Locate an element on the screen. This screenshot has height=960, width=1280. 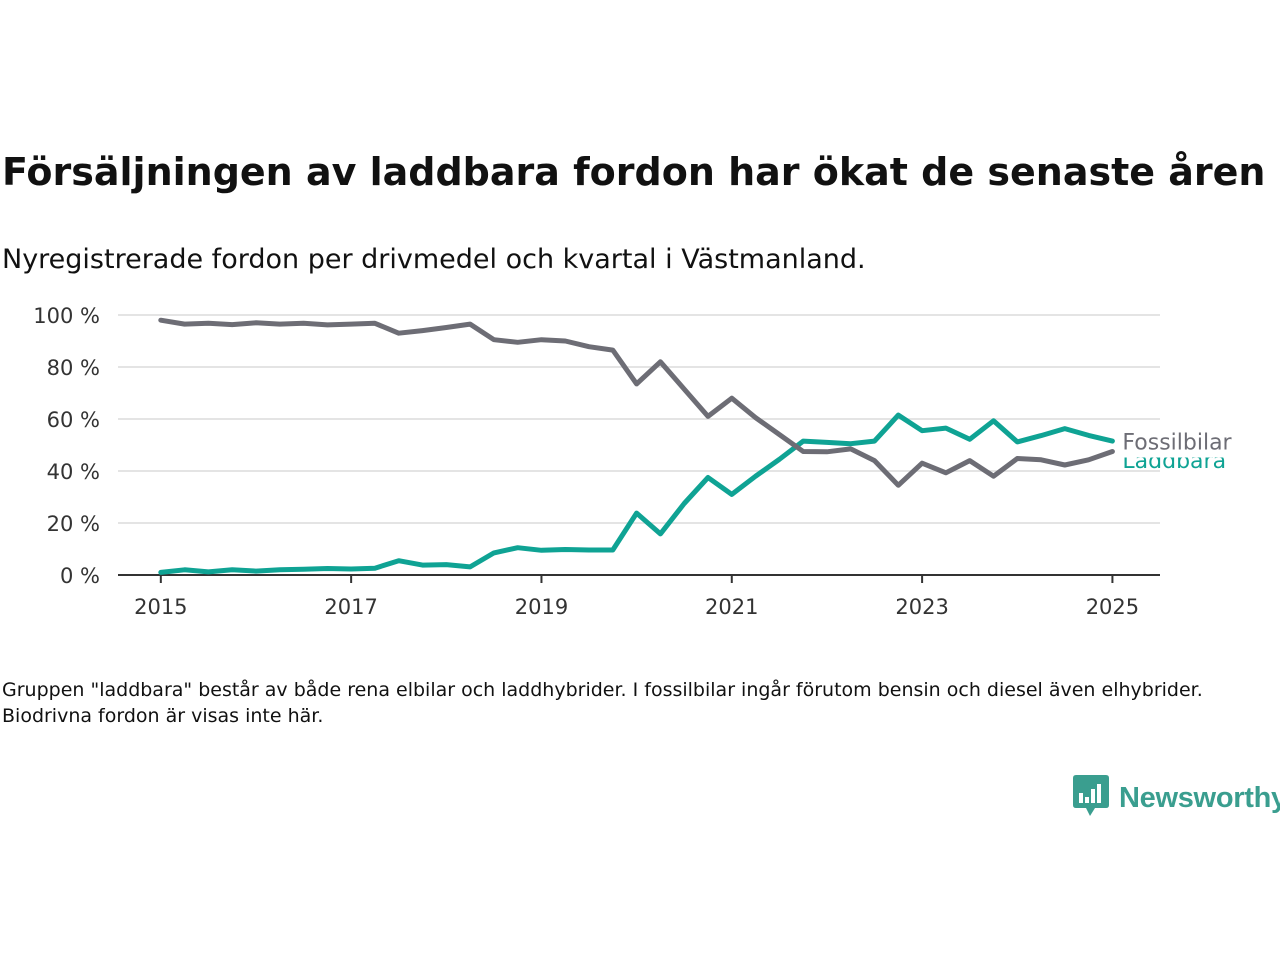
x-tick-label: 2023 is located at coordinates (921, 607).